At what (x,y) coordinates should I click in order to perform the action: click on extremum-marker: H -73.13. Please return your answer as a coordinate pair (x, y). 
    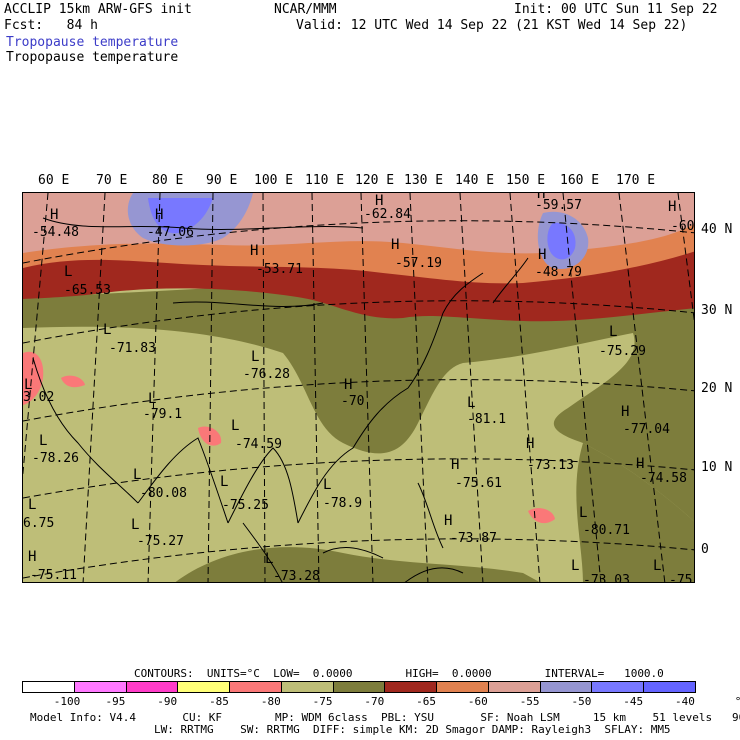
    Looking at the image, I should click on (550, 454).